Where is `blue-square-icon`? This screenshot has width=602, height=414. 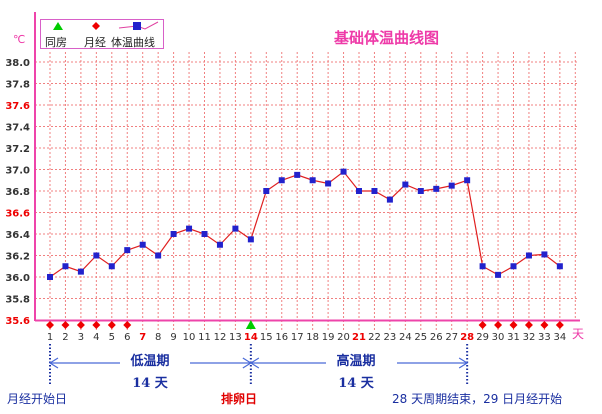 blue-square-icon is located at coordinates (137, 26).